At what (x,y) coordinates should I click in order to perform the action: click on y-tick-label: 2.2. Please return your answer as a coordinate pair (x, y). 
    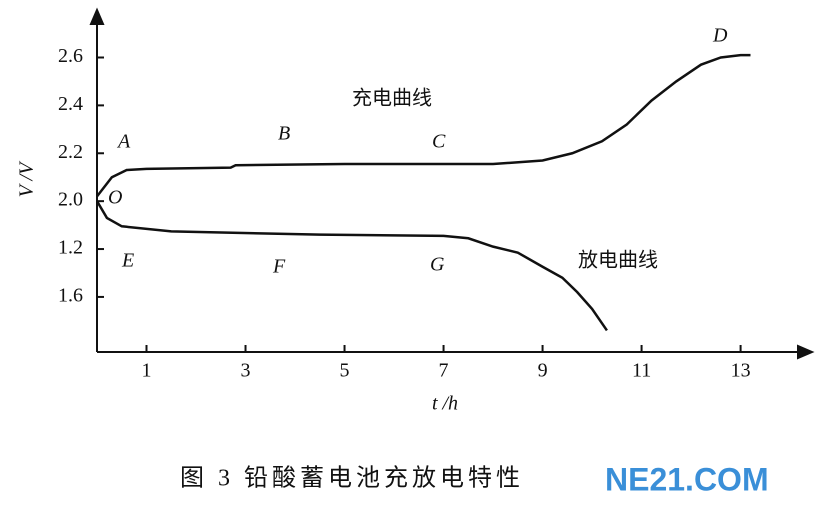
    Looking at the image, I should click on (70, 152).